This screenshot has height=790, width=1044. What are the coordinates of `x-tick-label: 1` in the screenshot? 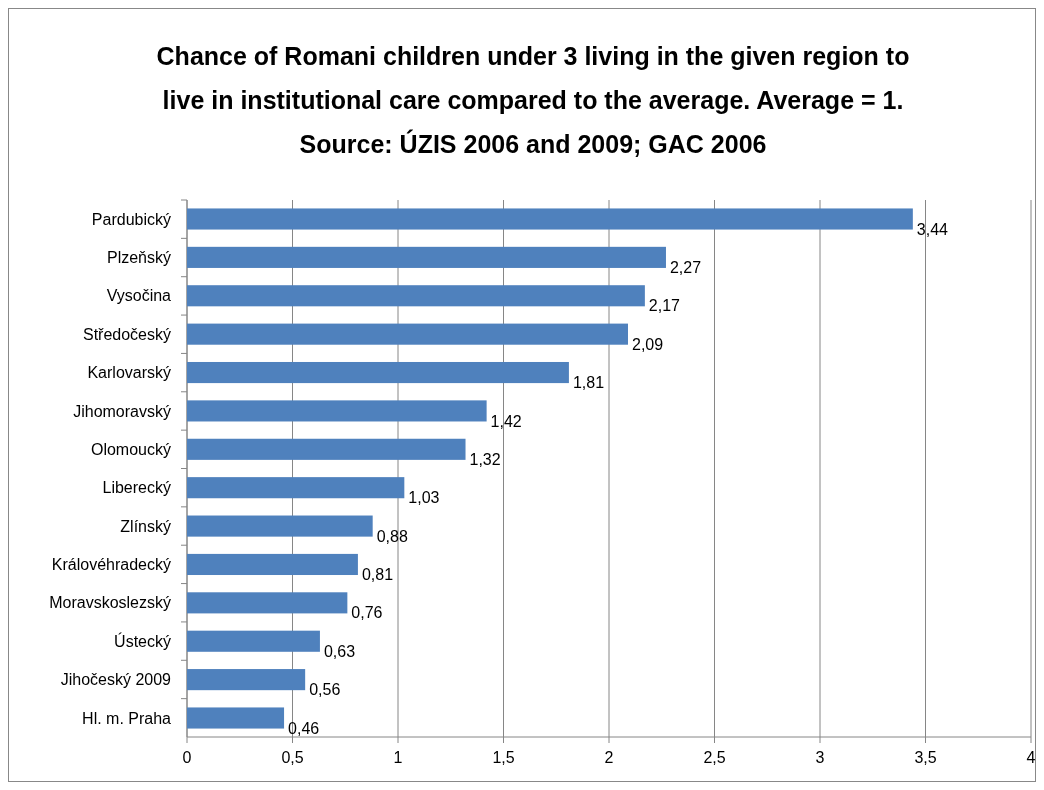 It's located at (398, 757).